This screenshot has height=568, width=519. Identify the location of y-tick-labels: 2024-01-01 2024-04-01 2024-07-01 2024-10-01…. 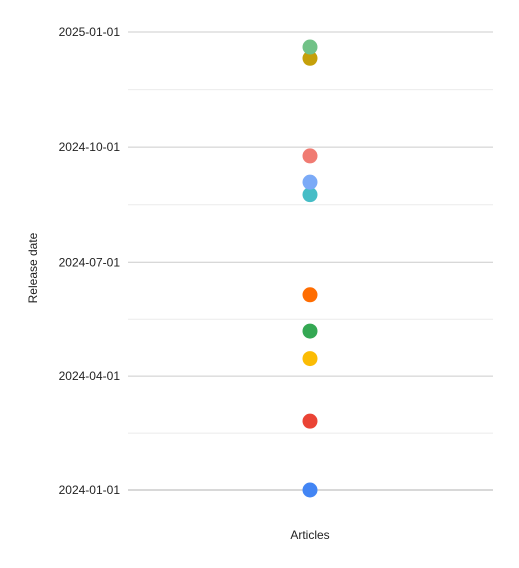
(90, 261).